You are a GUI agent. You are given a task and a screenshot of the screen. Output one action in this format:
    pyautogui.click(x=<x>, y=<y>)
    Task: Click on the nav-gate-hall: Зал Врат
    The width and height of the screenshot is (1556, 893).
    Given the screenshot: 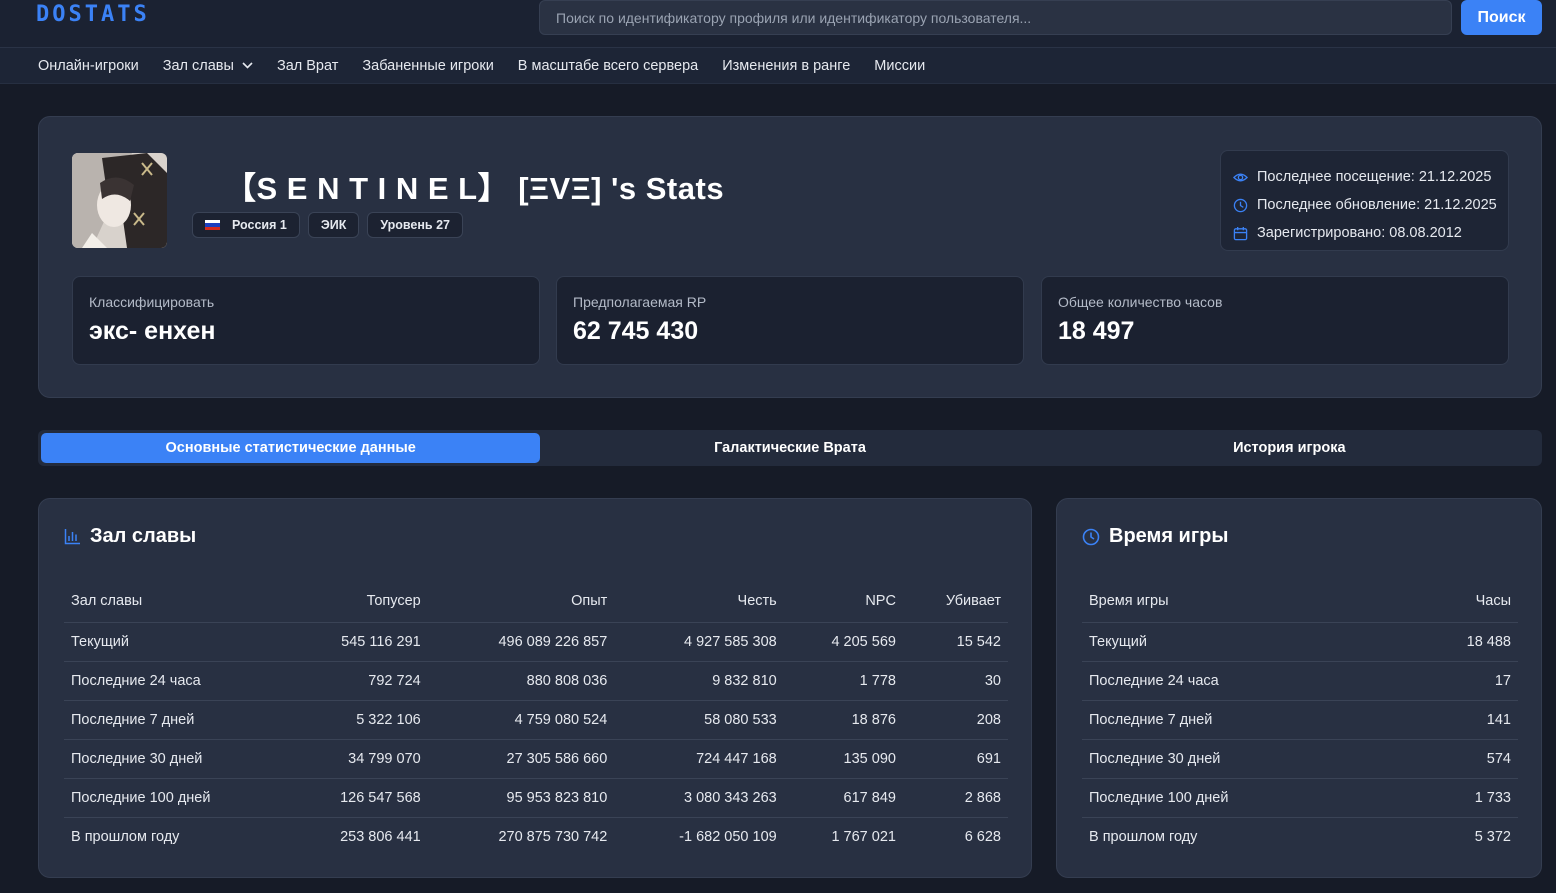 What is the action you would take?
    pyautogui.click(x=307, y=66)
    